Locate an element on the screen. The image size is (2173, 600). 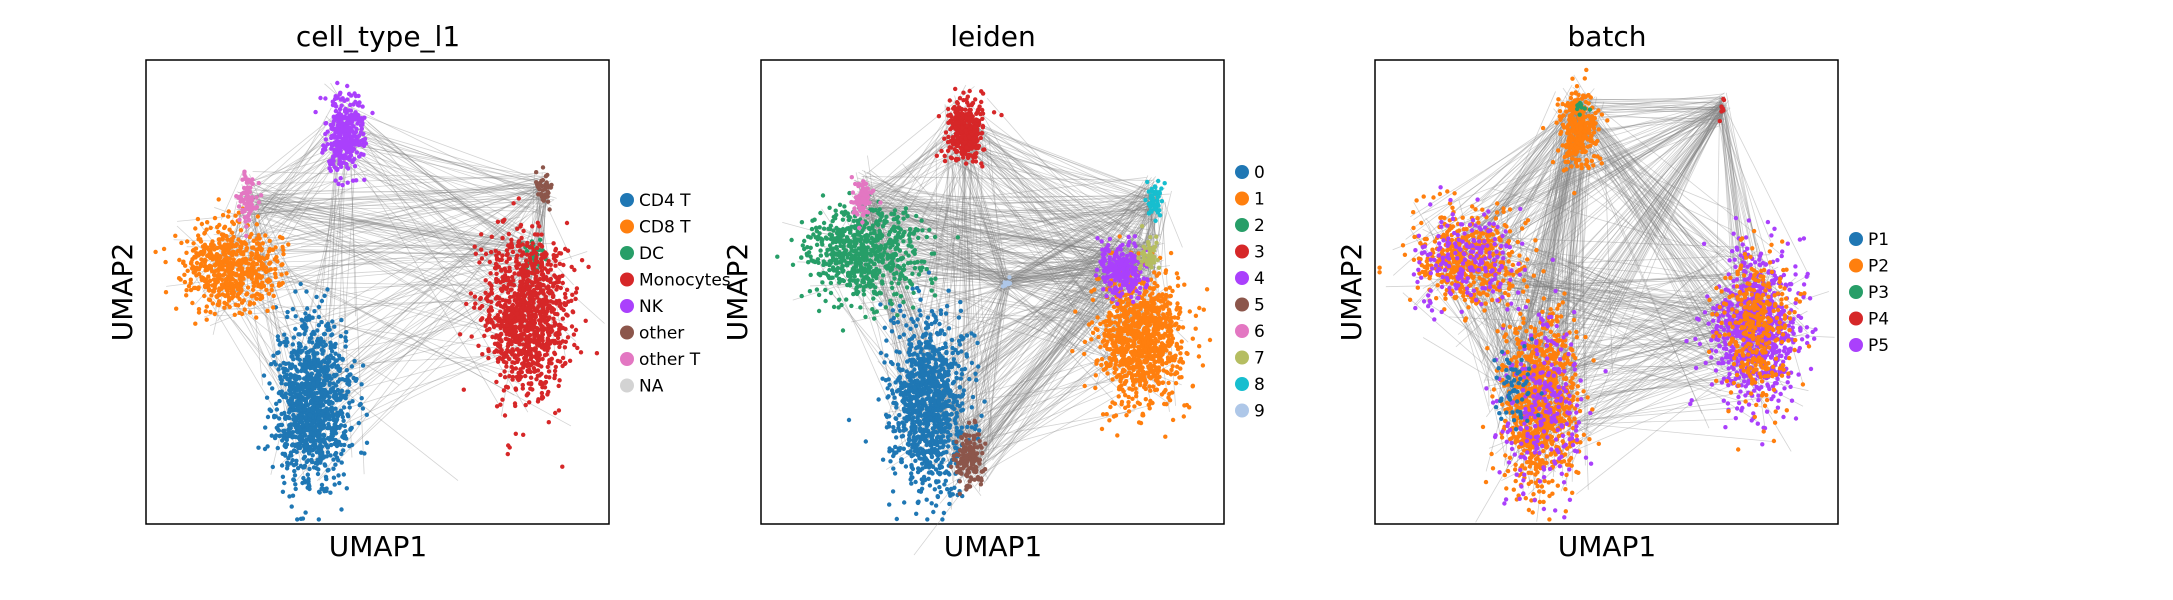
legend-label: NA is located at coordinates (651, 387).